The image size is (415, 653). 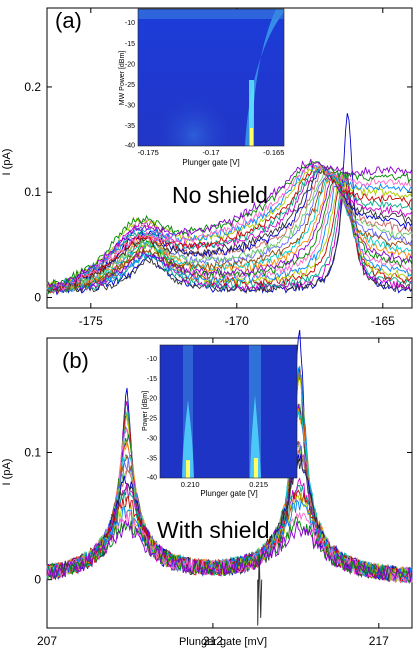 I want to click on inset-b-xlabel: Plunger gate [V], so click(x=228, y=493).